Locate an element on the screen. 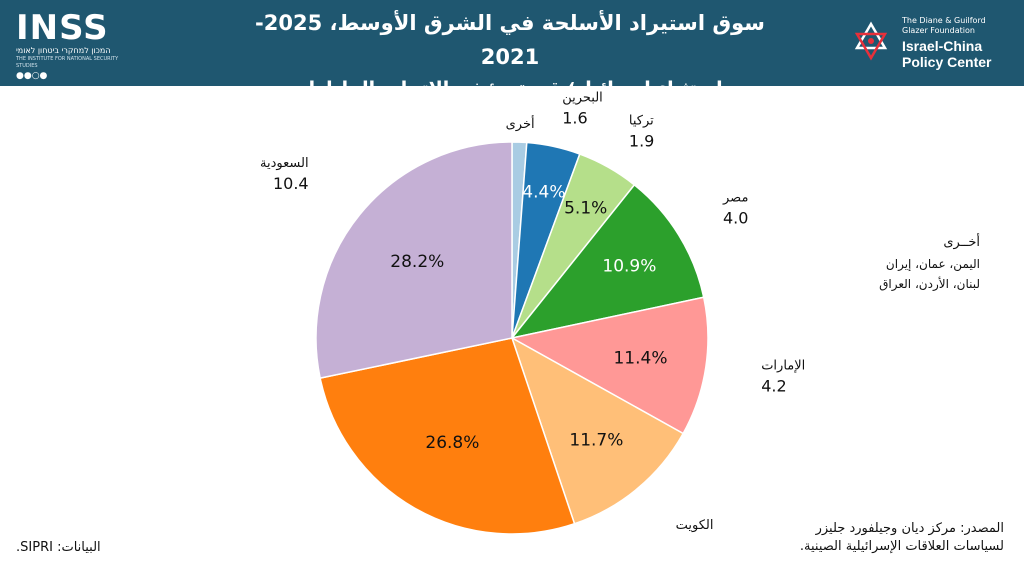 The width and height of the screenshot is (1024, 576). pie-name-label-1: البحرين is located at coordinates (582, 97).